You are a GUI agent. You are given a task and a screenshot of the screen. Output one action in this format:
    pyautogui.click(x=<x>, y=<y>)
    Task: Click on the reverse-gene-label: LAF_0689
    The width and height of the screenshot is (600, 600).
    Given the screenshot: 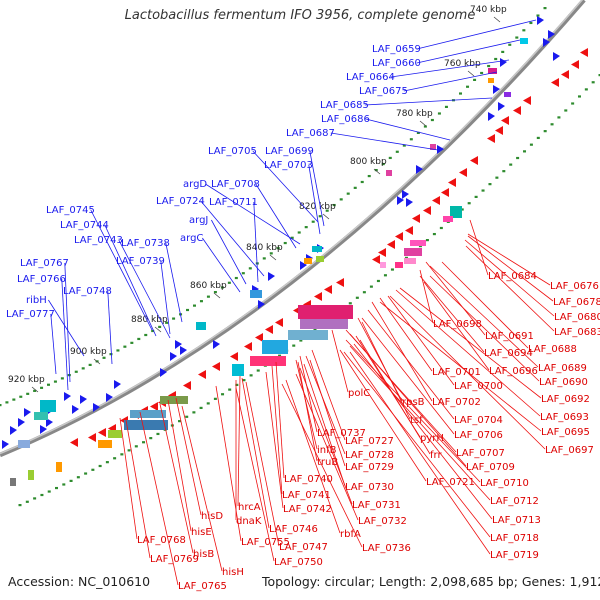 What is the action you would take?
    pyautogui.click(x=562, y=368)
    